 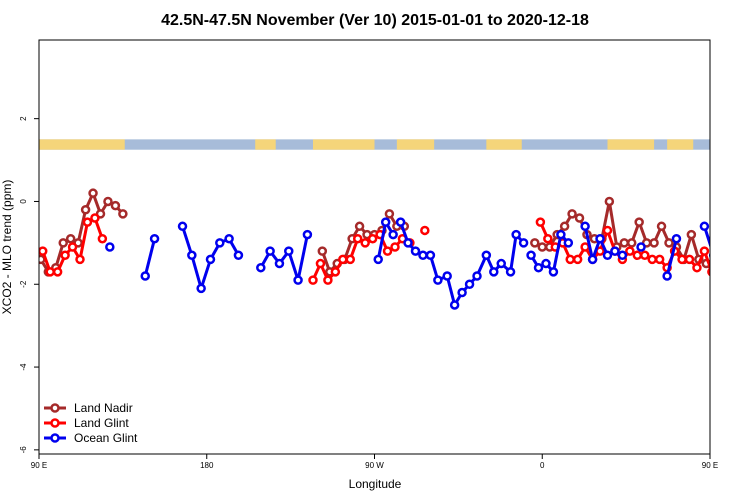 What do you see at coordinates (101, 423) in the screenshot?
I see `legend-label: Land Glint` at bounding box center [101, 423].